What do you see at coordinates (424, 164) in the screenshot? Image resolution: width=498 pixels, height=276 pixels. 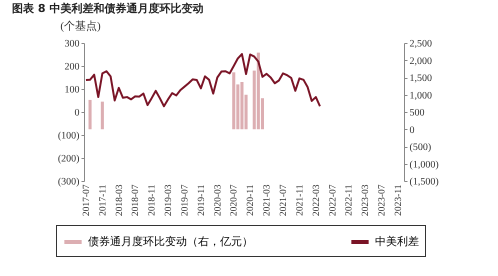 I see `y2-tick-label: (1,000)` at bounding box center [424, 164].